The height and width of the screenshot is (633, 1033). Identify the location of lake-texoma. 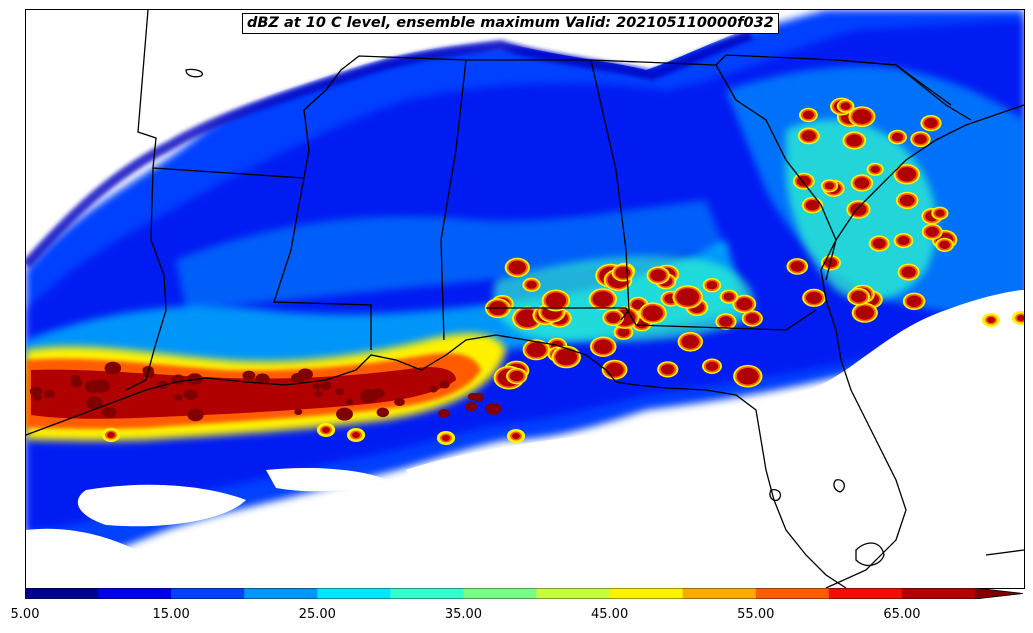
(194, 73).